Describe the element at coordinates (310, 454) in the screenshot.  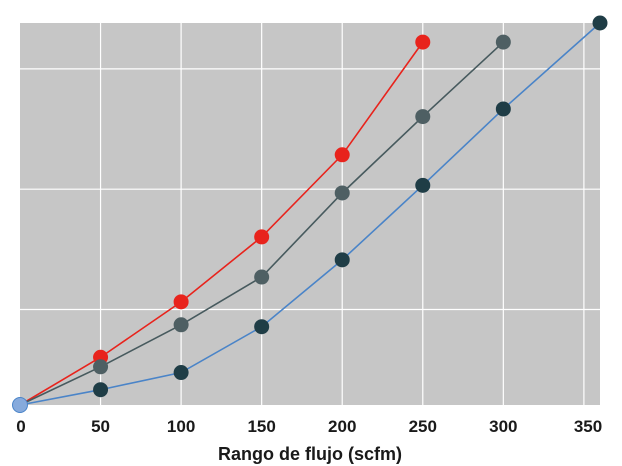
I see `x-axis-label: Rango de flujo (scfm)` at that location.